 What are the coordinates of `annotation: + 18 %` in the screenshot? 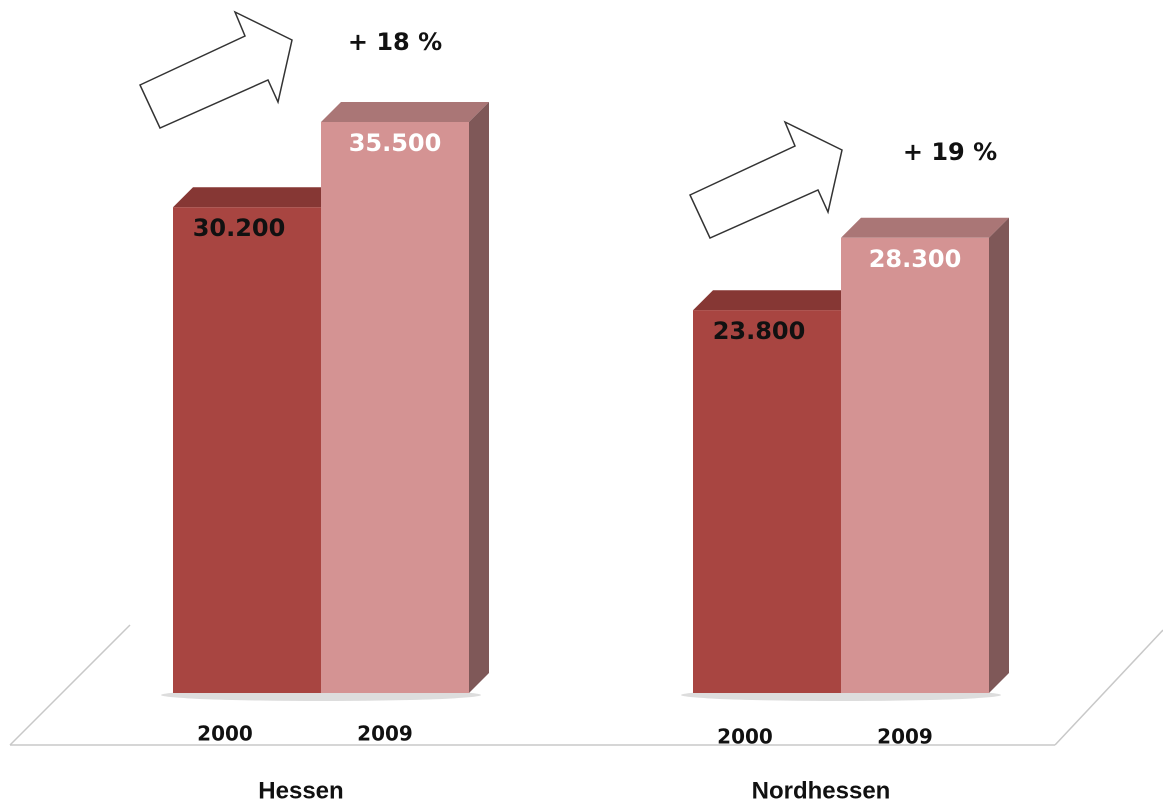 It's located at (395, 42).